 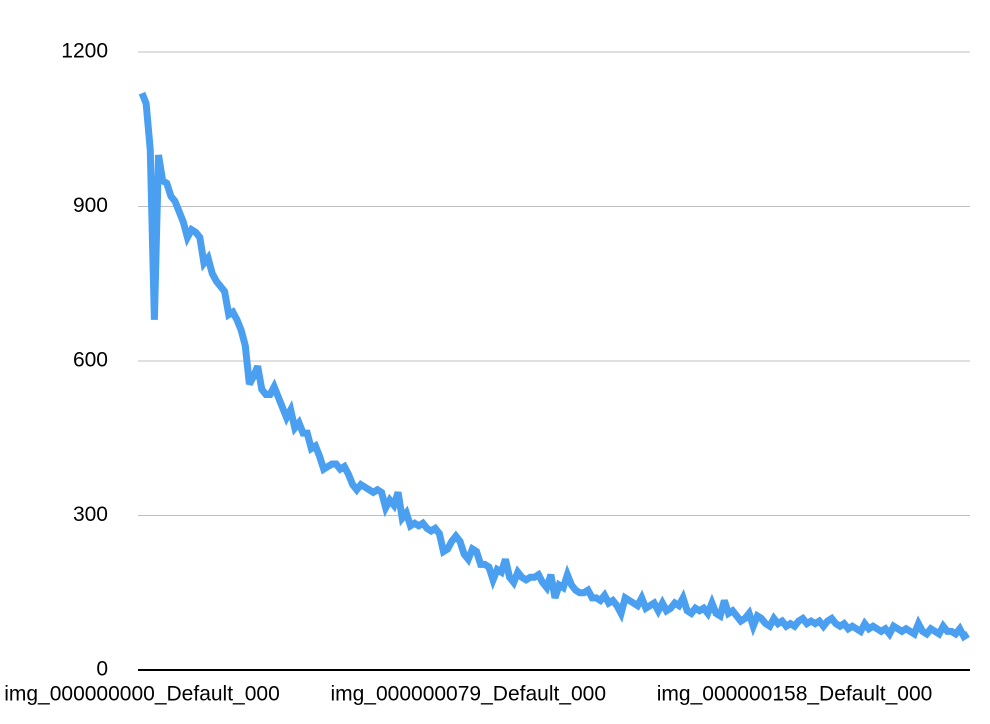 What do you see at coordinates (102, 669) in the screenshot?
I see `y-tick-label: 0` at bounding box center [102, 669].